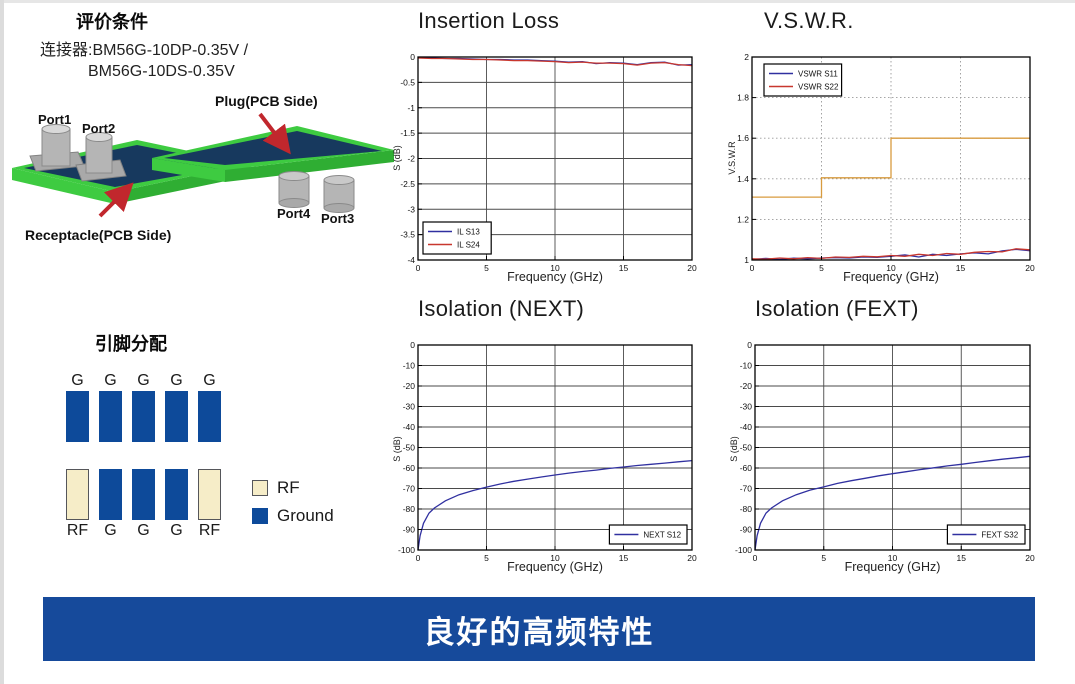 Image resolution: width=1075 pixels, height=684 pixels. I want to click on port3-cylinder-bottom, so click(339, 208).